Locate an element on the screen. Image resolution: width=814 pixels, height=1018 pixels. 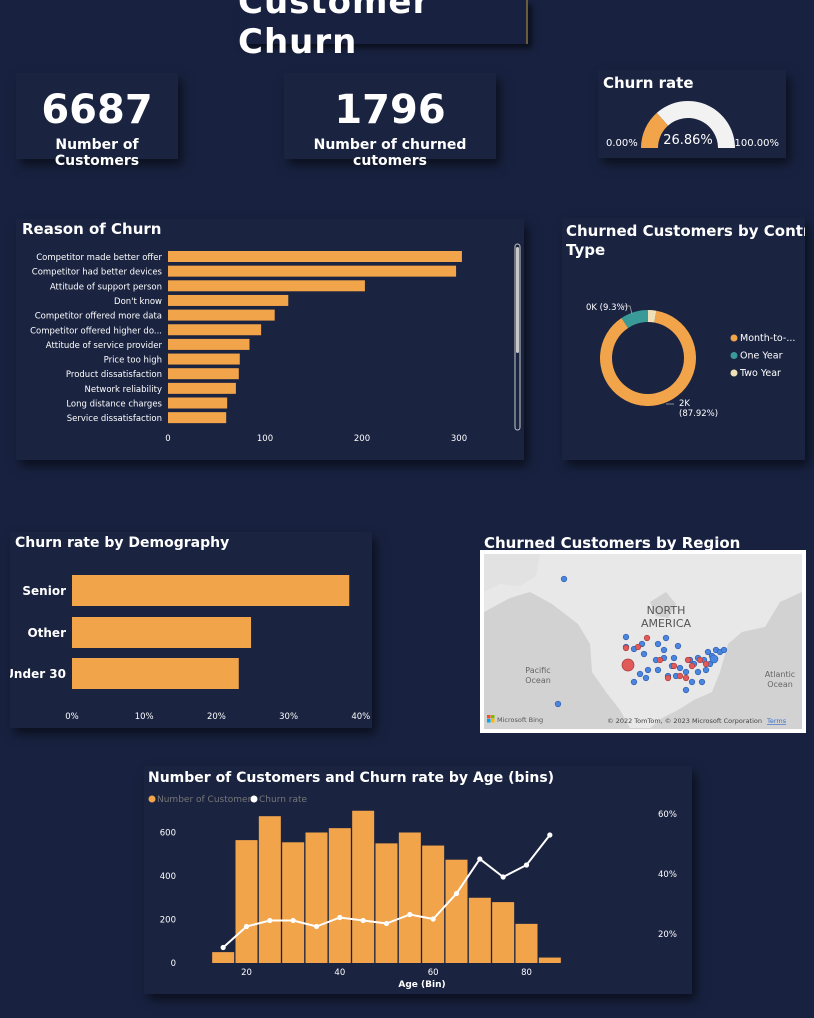
map-label-atlantic-ocean: Ocean is located at coordinates (780, 684).